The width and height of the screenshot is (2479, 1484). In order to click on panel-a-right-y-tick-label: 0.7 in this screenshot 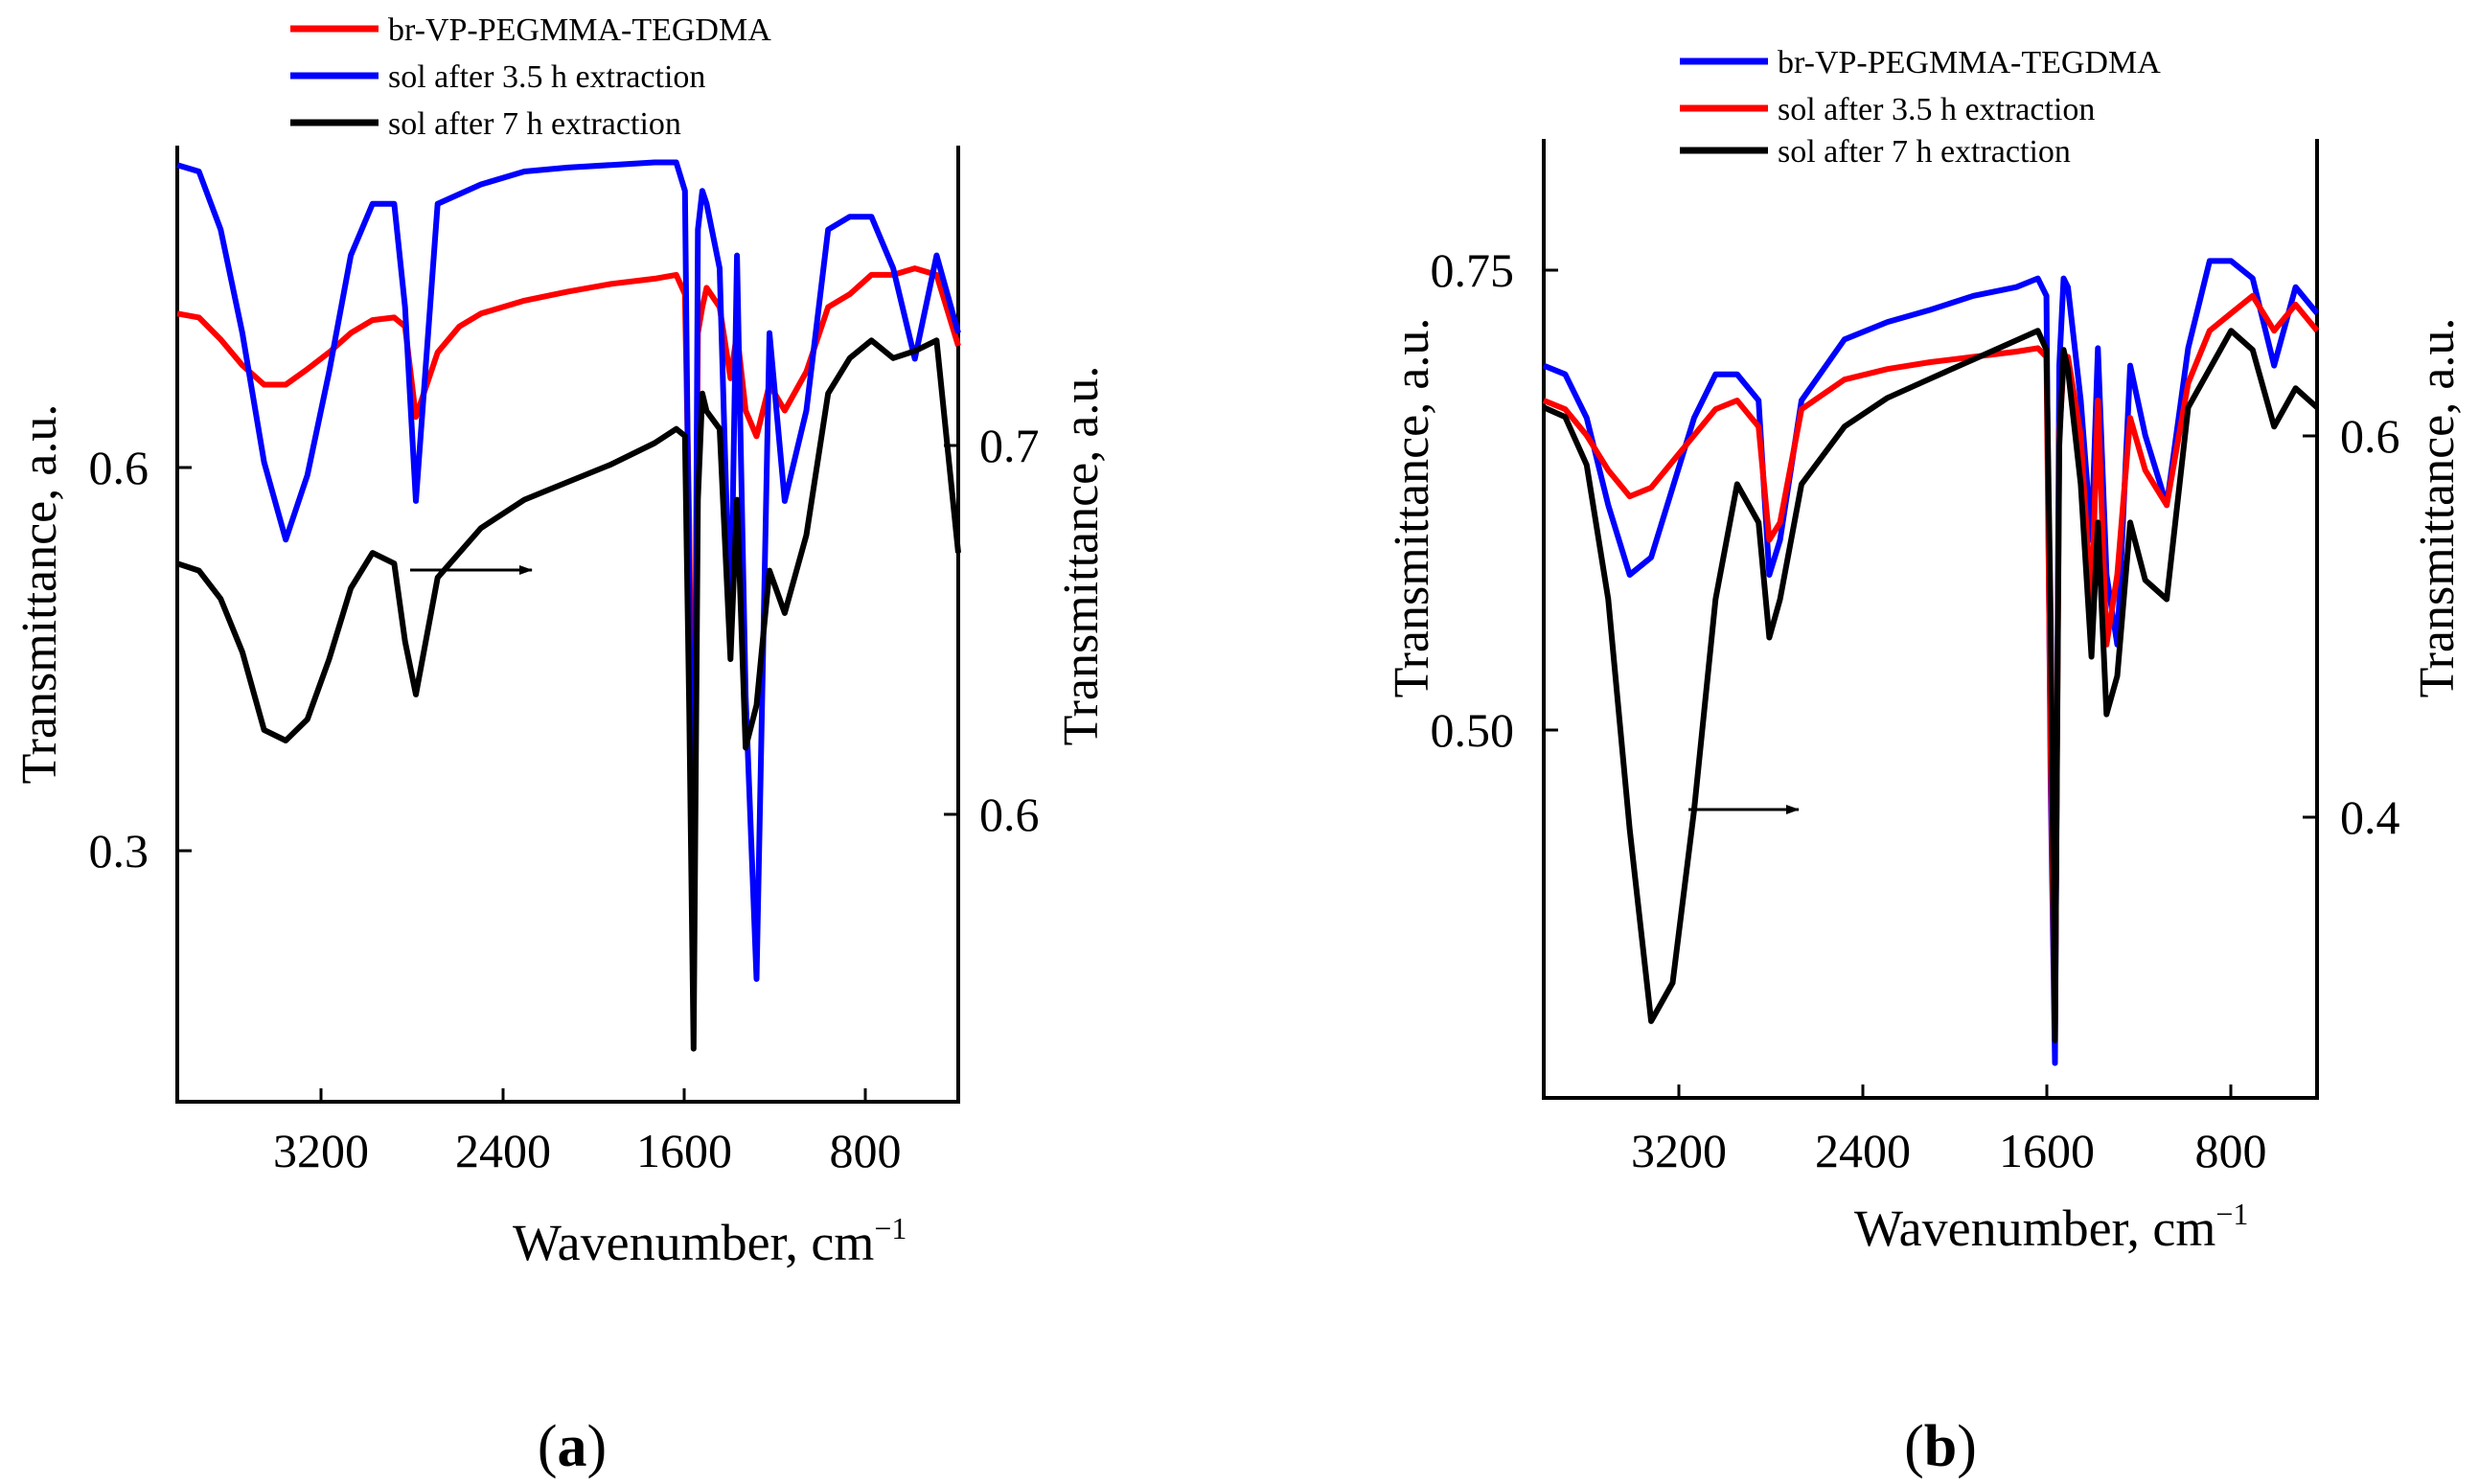, I will do `click(1009, 445)`.